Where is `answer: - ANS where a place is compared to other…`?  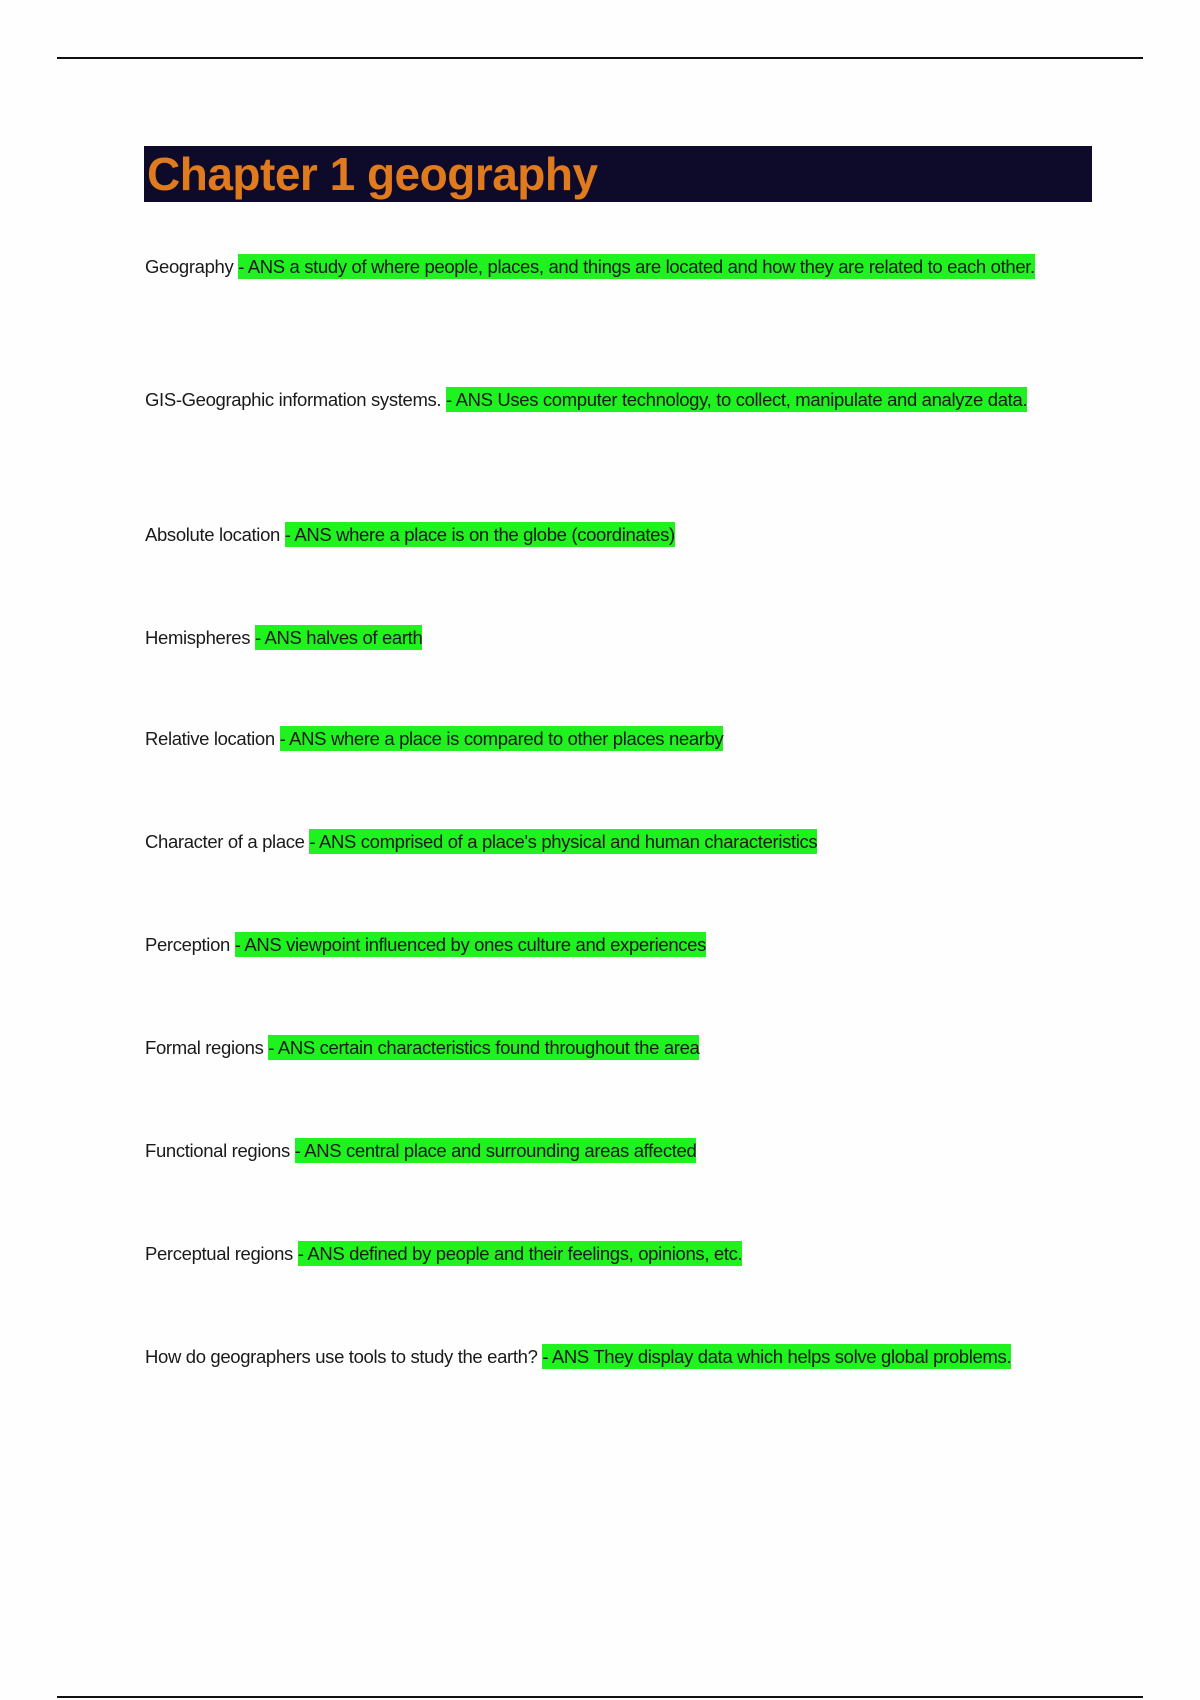 answer: - ANS where a place is compared to other… is located at coordinates (501, 738).